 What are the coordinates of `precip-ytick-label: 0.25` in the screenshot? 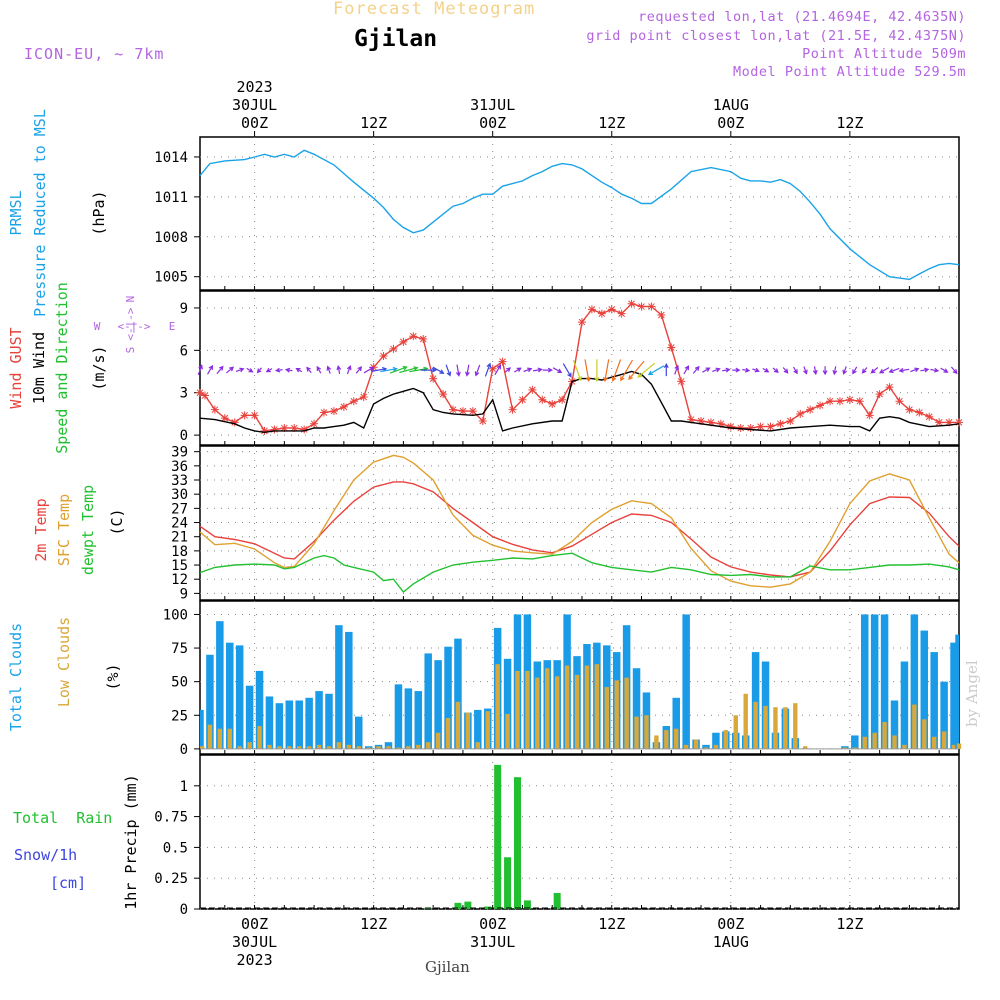 It's located at (171, 879).